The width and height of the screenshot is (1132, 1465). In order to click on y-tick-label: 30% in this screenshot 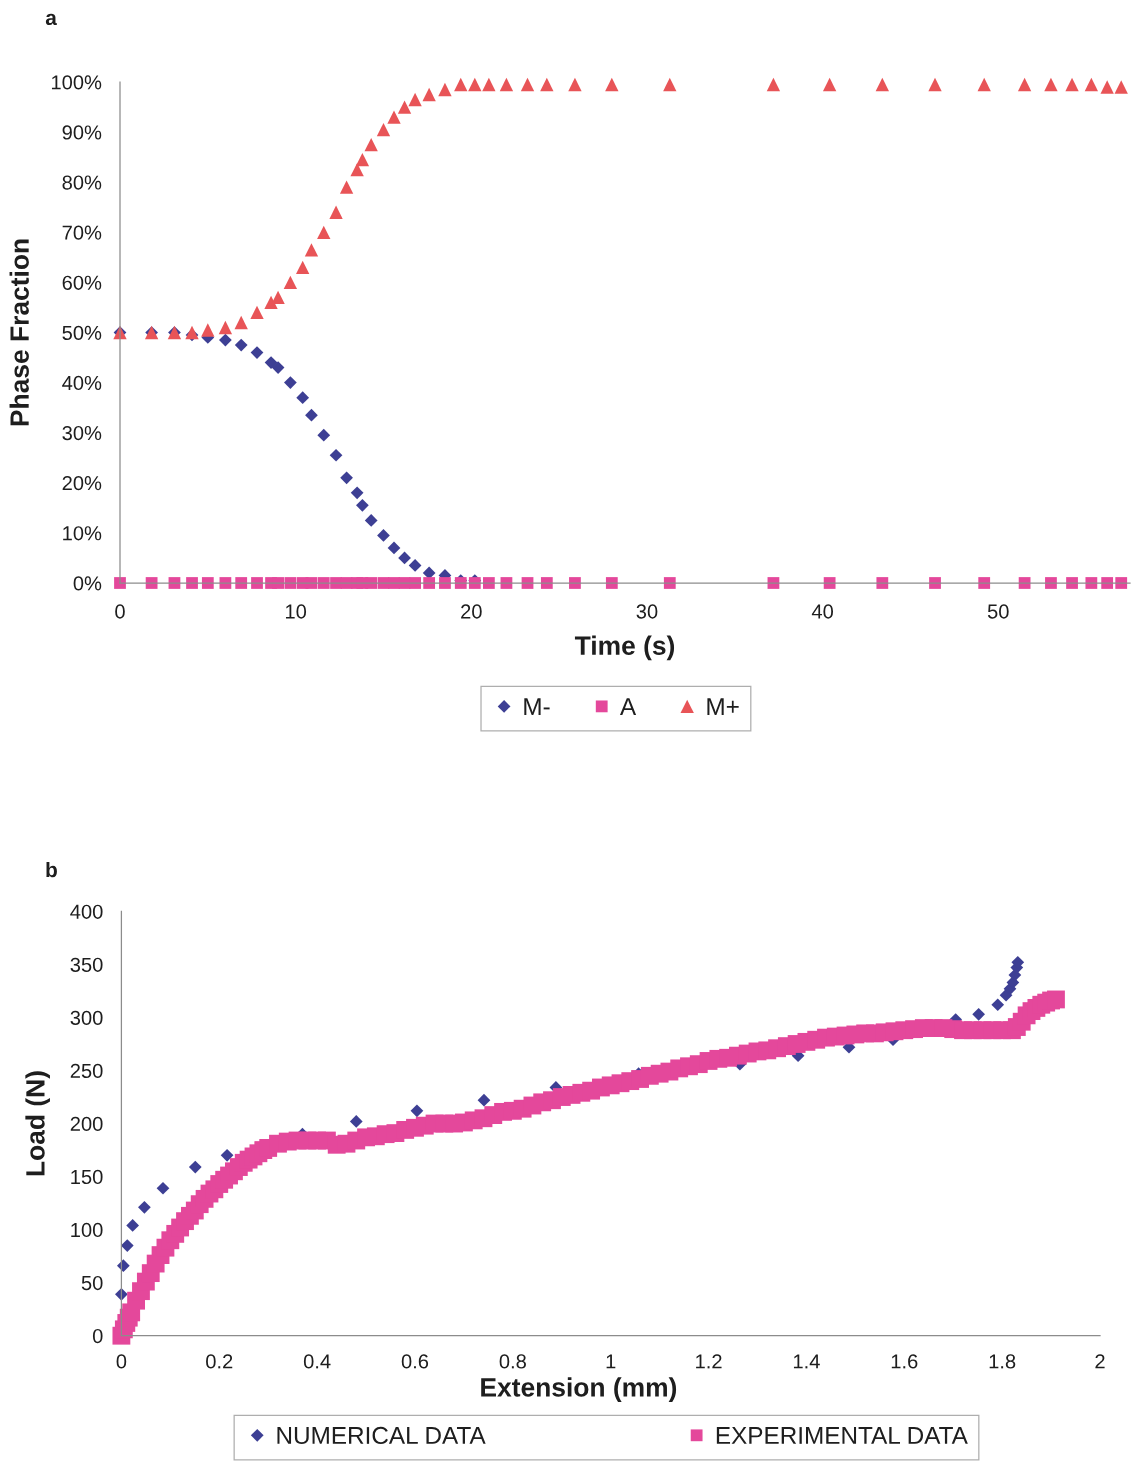, I will do `click(82, 433)`.